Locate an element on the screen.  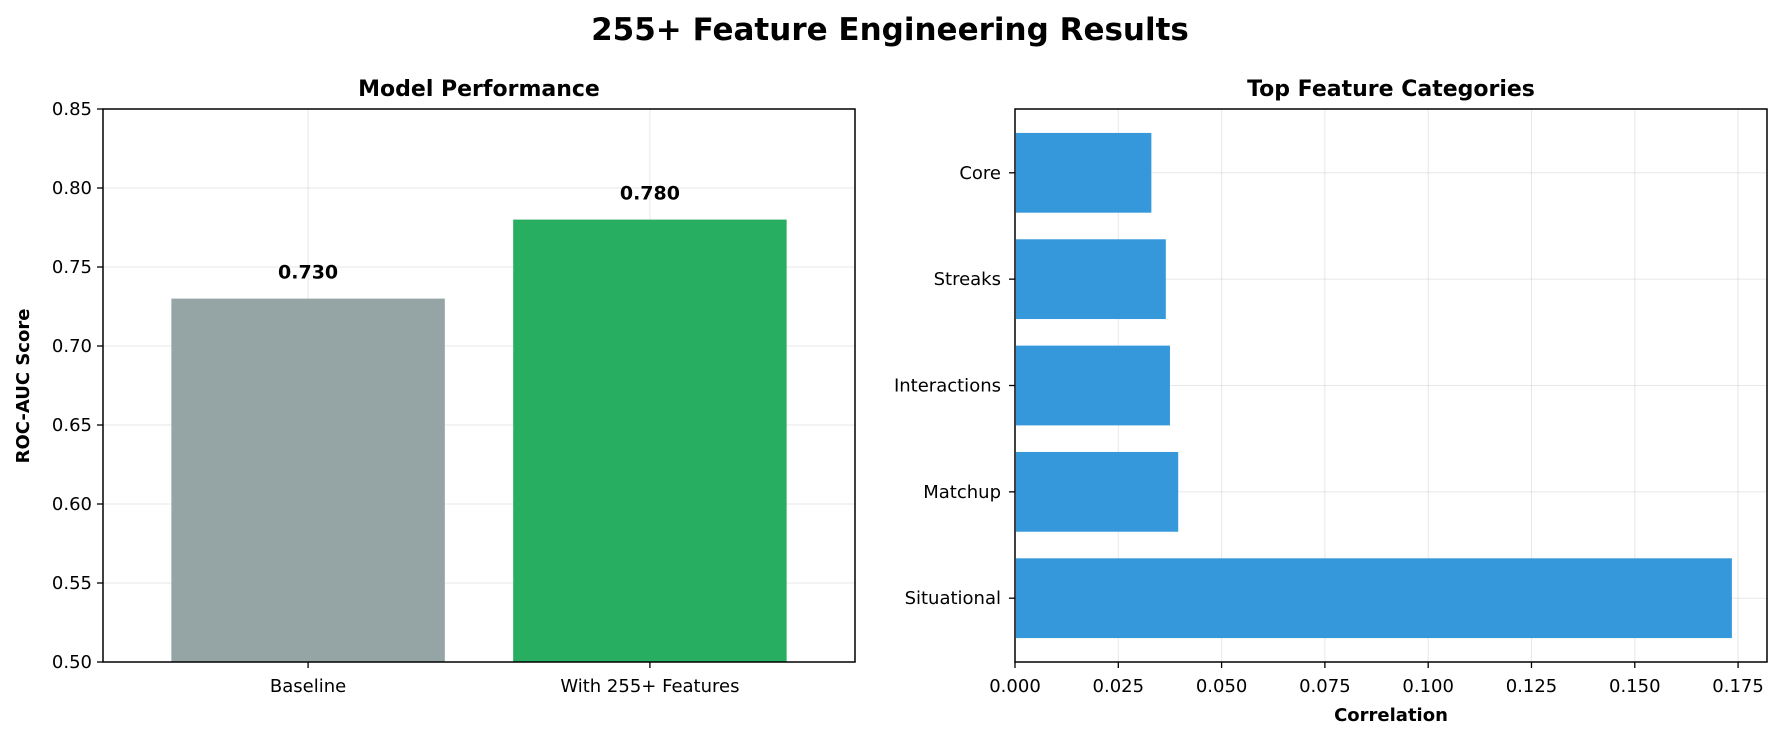
y-tick-label: Core is located at coordinates (980, 173).